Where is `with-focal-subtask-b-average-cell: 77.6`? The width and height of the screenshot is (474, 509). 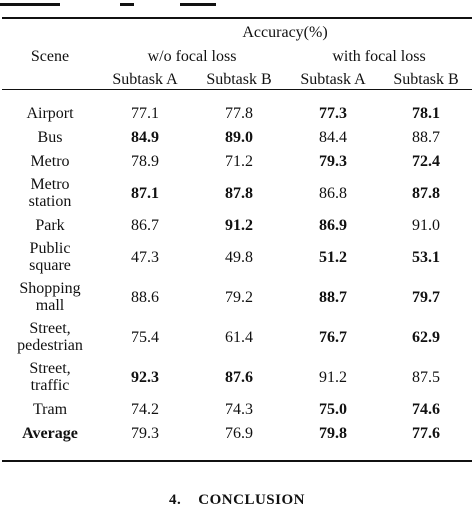
with-focal-subtask-b-average-cell: 77.6 is located at coordinates (426, 433).